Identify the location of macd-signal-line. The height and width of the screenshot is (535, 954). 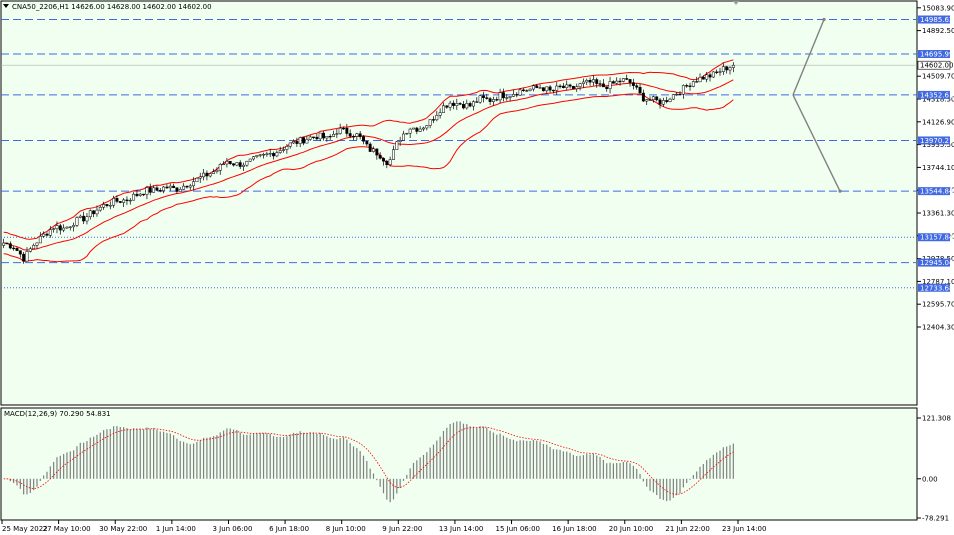
(368, 460).